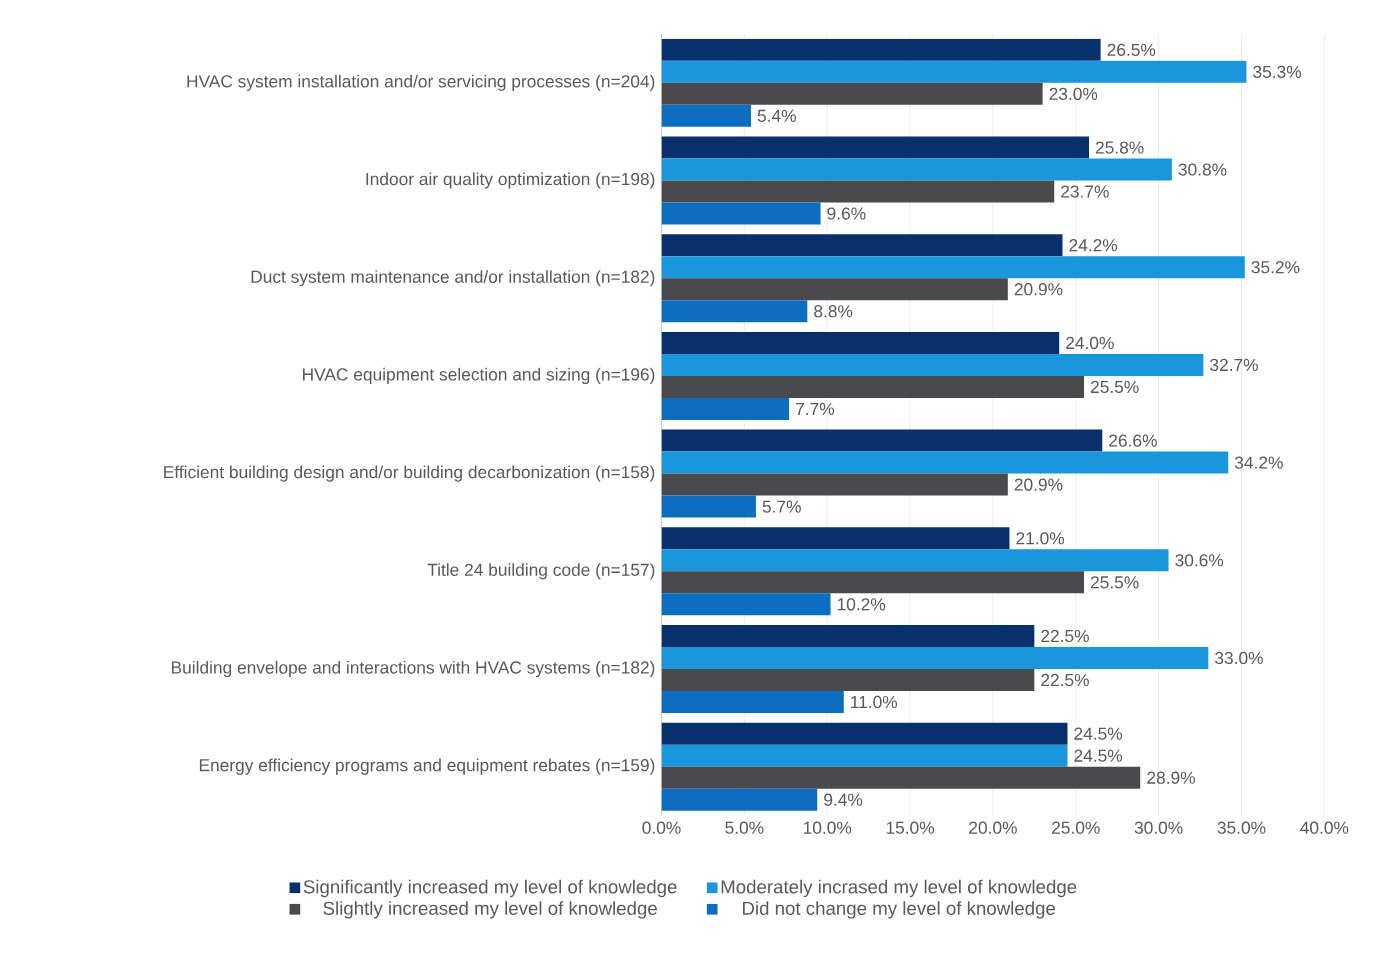  What do you see at coordinates (1133, 440) in the screenshot?
I see `data-label: 26.6%` at bounding box center [1133, 440].